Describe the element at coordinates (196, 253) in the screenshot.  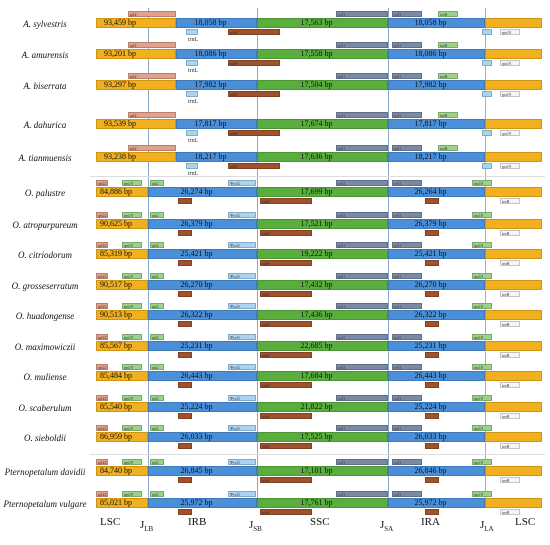
I see `irb-segment-length: 25,421 bp` at that location.